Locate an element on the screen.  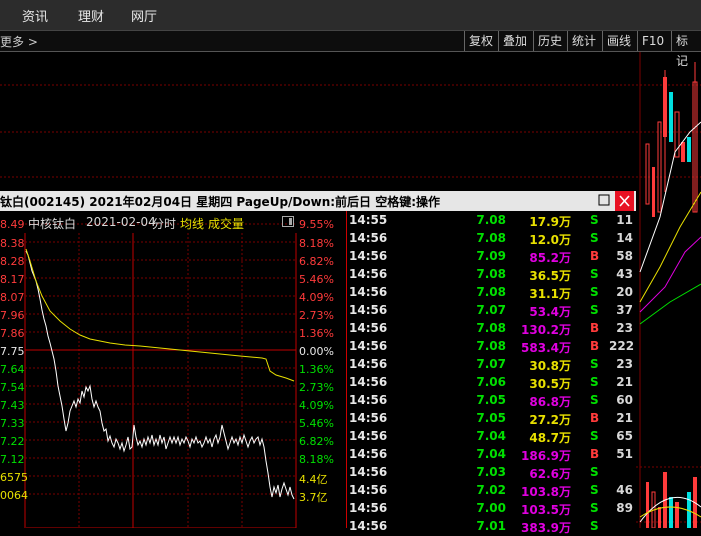
tick-volume: 62.6万 is located at coordinates (550, 474).